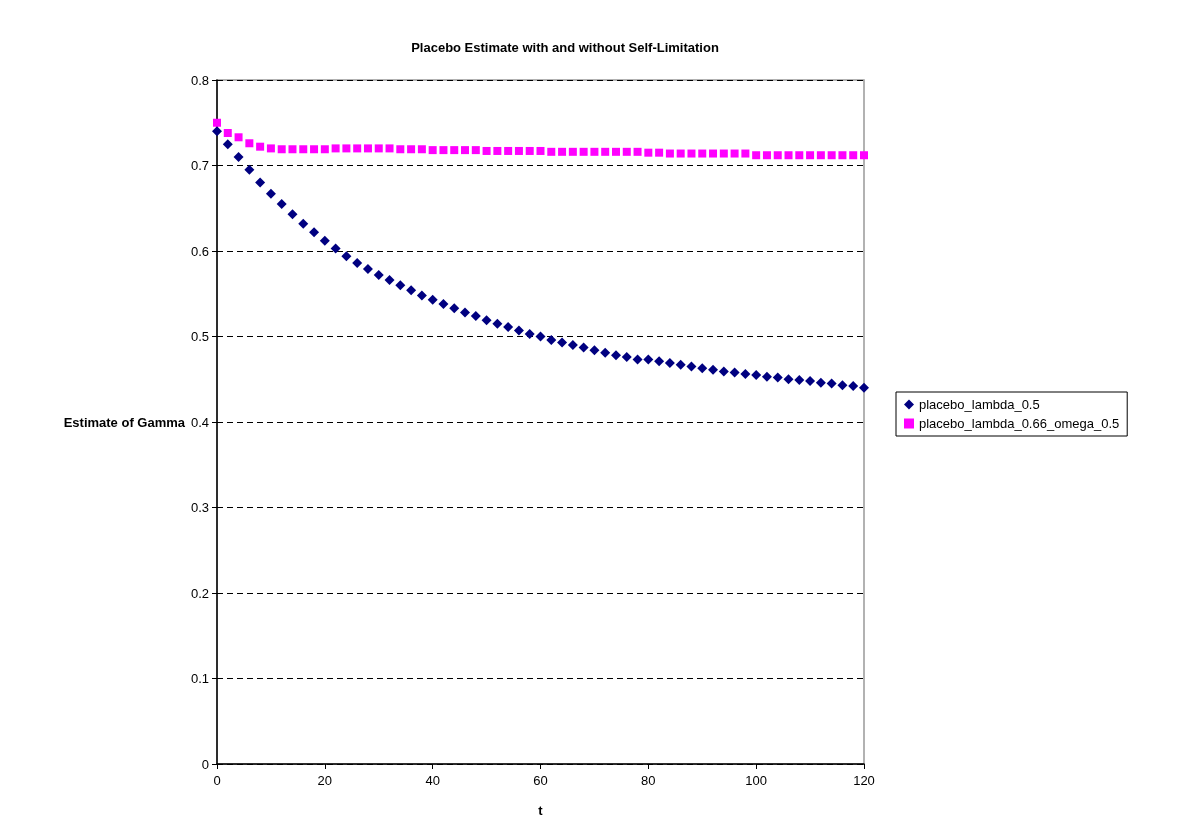 The height and width of the screenshot is (837, 1199). I want to click on y-tick-label: 0.4, so click(199, 422).